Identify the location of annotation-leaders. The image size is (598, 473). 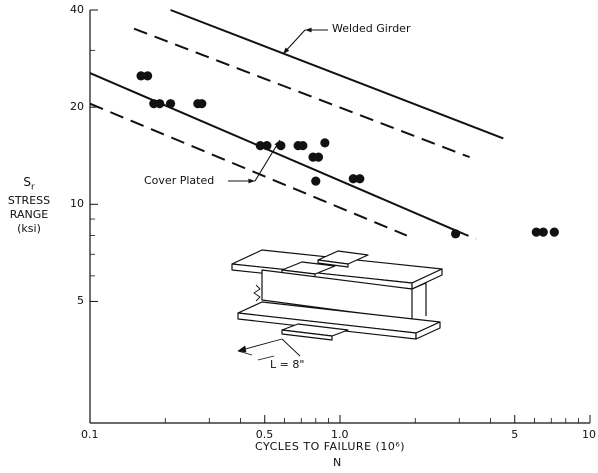
(278, 105).